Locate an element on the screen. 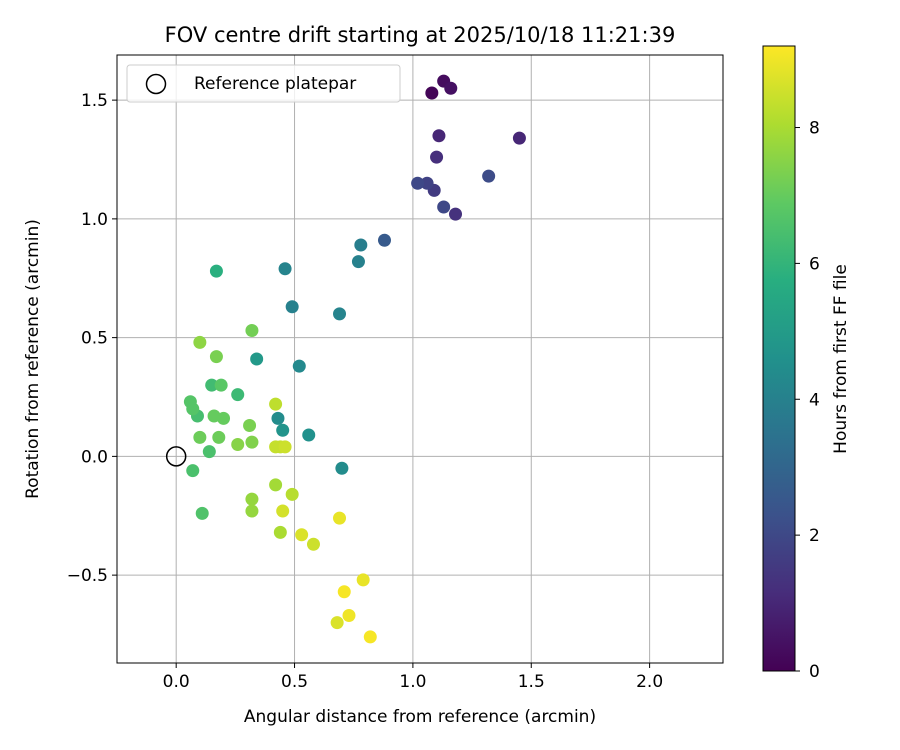 Image resolution: width=900 pixels, height=750 pixels. x-tick-label: 0.0 is located at coordinates (176, 682).